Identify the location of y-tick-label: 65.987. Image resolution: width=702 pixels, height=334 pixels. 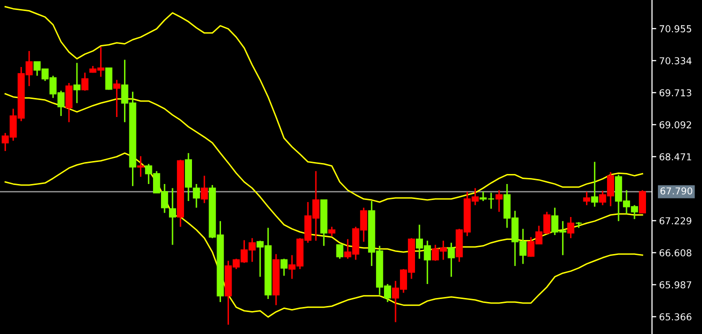
(676, 284).